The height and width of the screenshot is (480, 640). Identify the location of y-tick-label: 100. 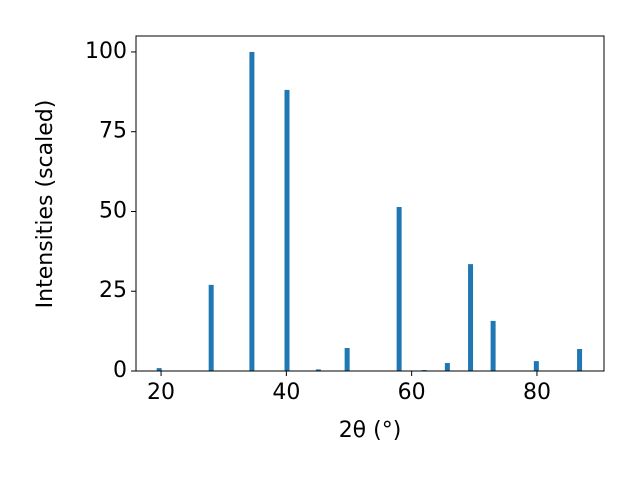
(106, 51).